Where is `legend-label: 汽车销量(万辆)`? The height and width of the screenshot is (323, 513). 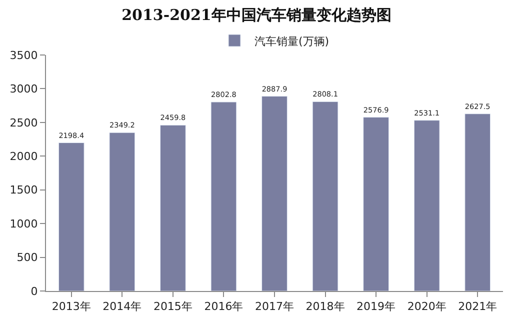 legend-label: 汽车销量(万辆) is located at coordinates (292, 41).